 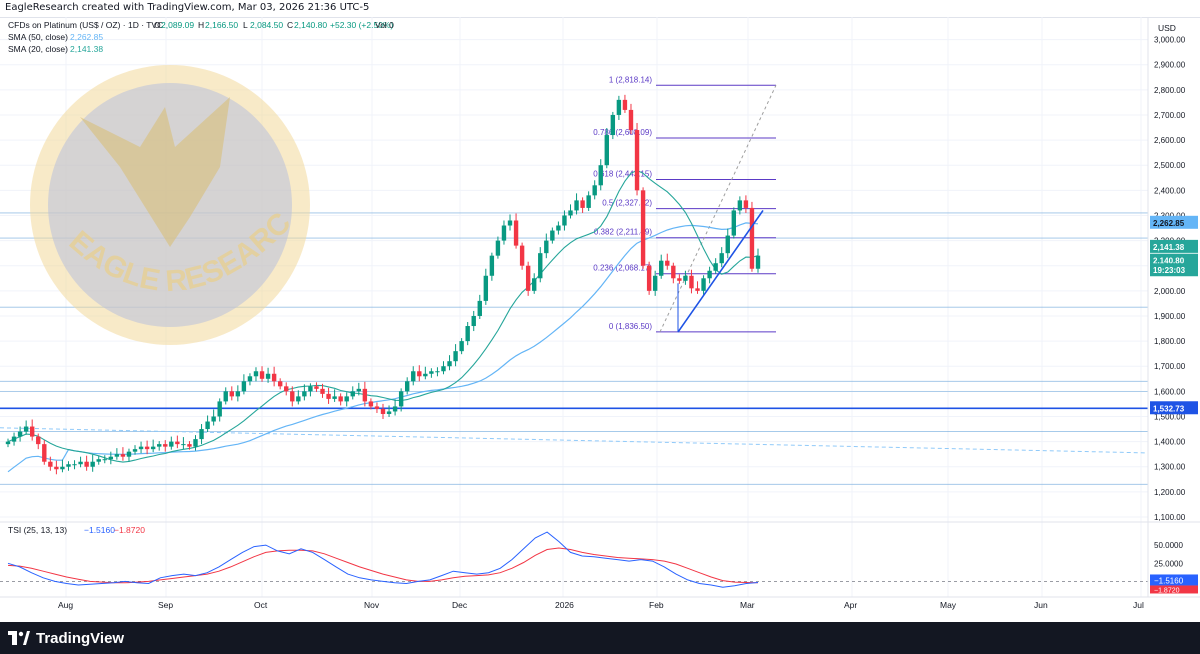 I want to click on tradingview-logo-icon, so click(x=19, y=638).